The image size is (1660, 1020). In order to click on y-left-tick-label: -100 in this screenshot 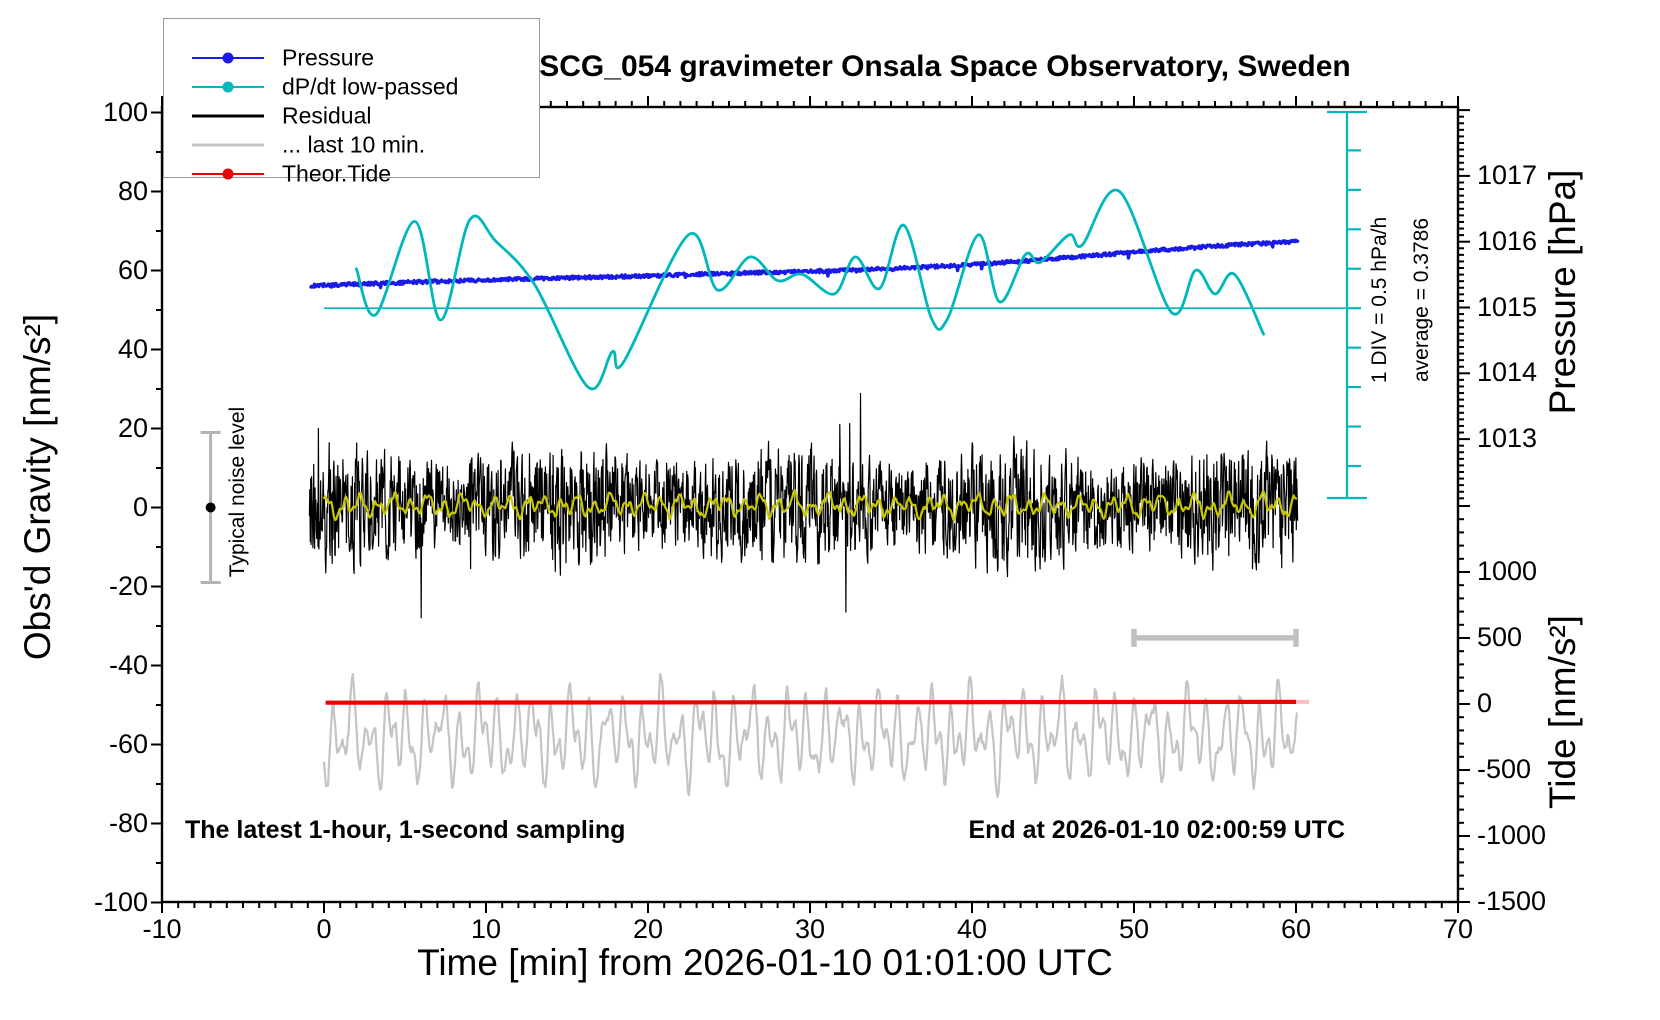, I will do `click(120, 901)`.